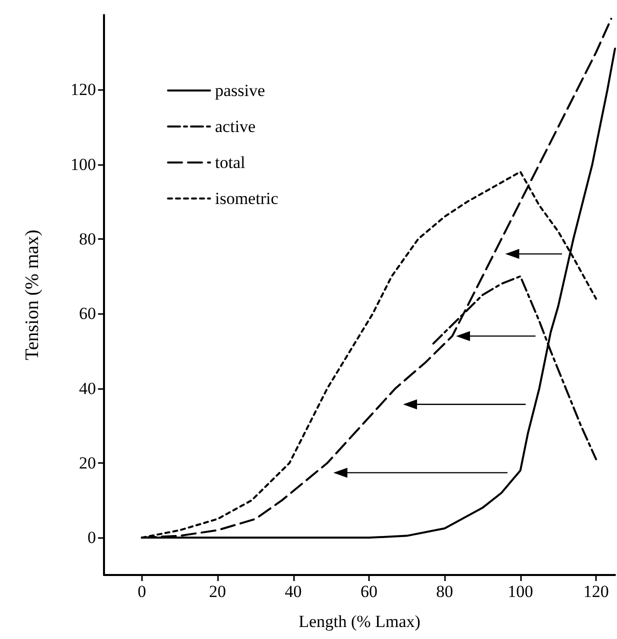  I want to click on y-tick-label: 40, so click(87, 388).